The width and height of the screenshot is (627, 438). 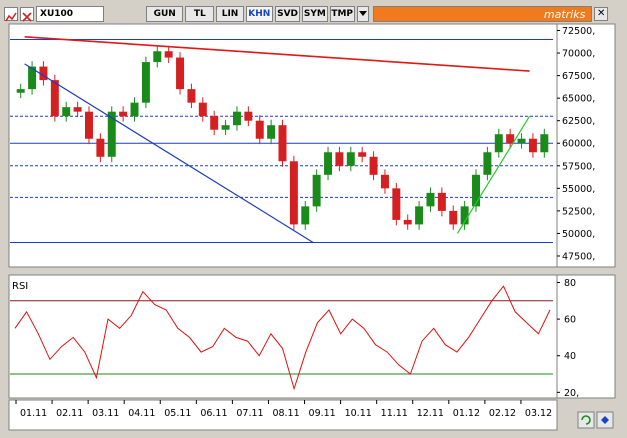 What do you see at coordinates (33, 413) in the screenshot?
I see `date-tick-label: 01.11` at bounding box center [33, 413].